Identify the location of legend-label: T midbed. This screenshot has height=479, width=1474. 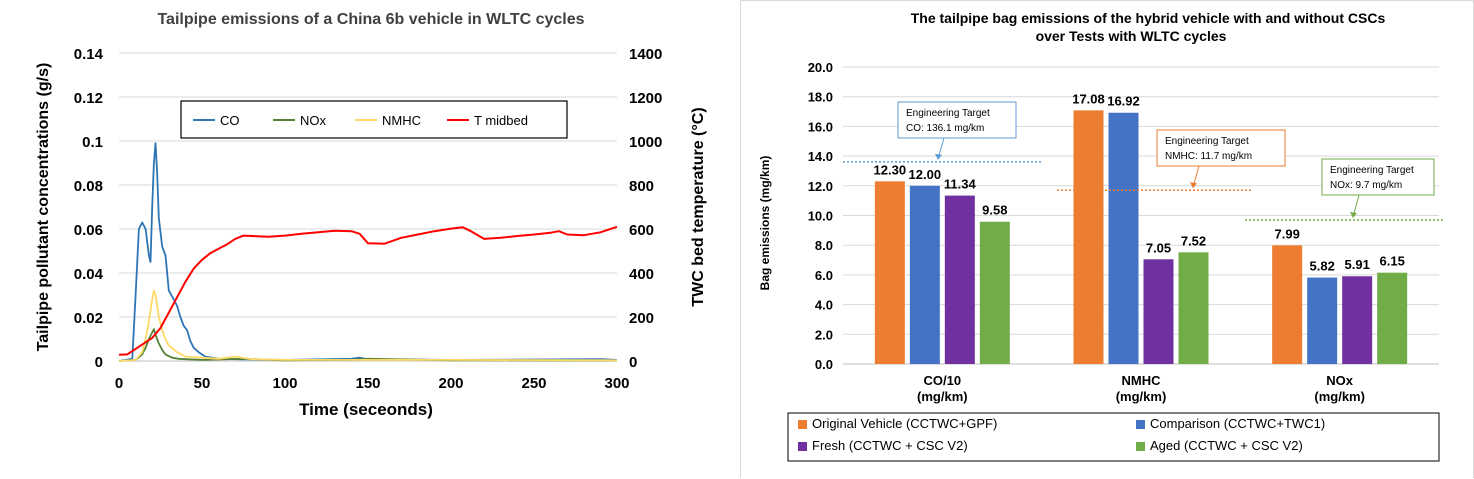
(501, 120).